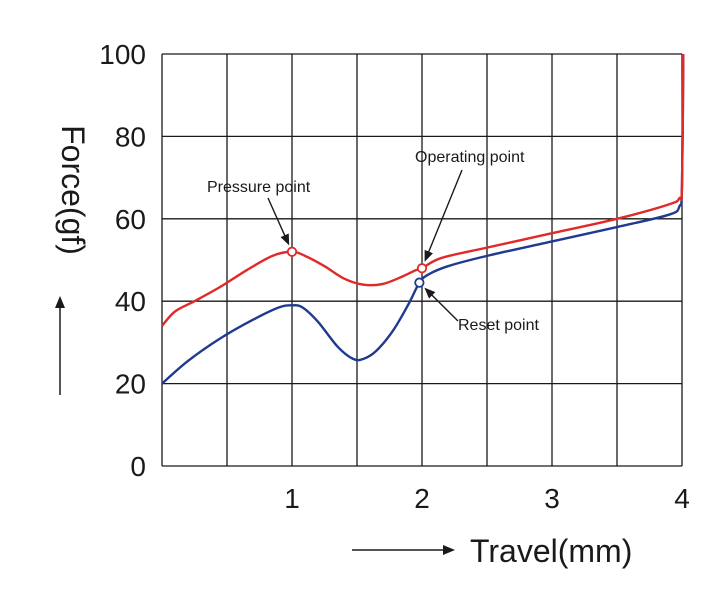 Image resolution: width=728 pixels, height=603 pixels. Describe the element at coordinates (551, 551) in the screenshot. I see `x-axis-title: Travel(mm)` at that location.